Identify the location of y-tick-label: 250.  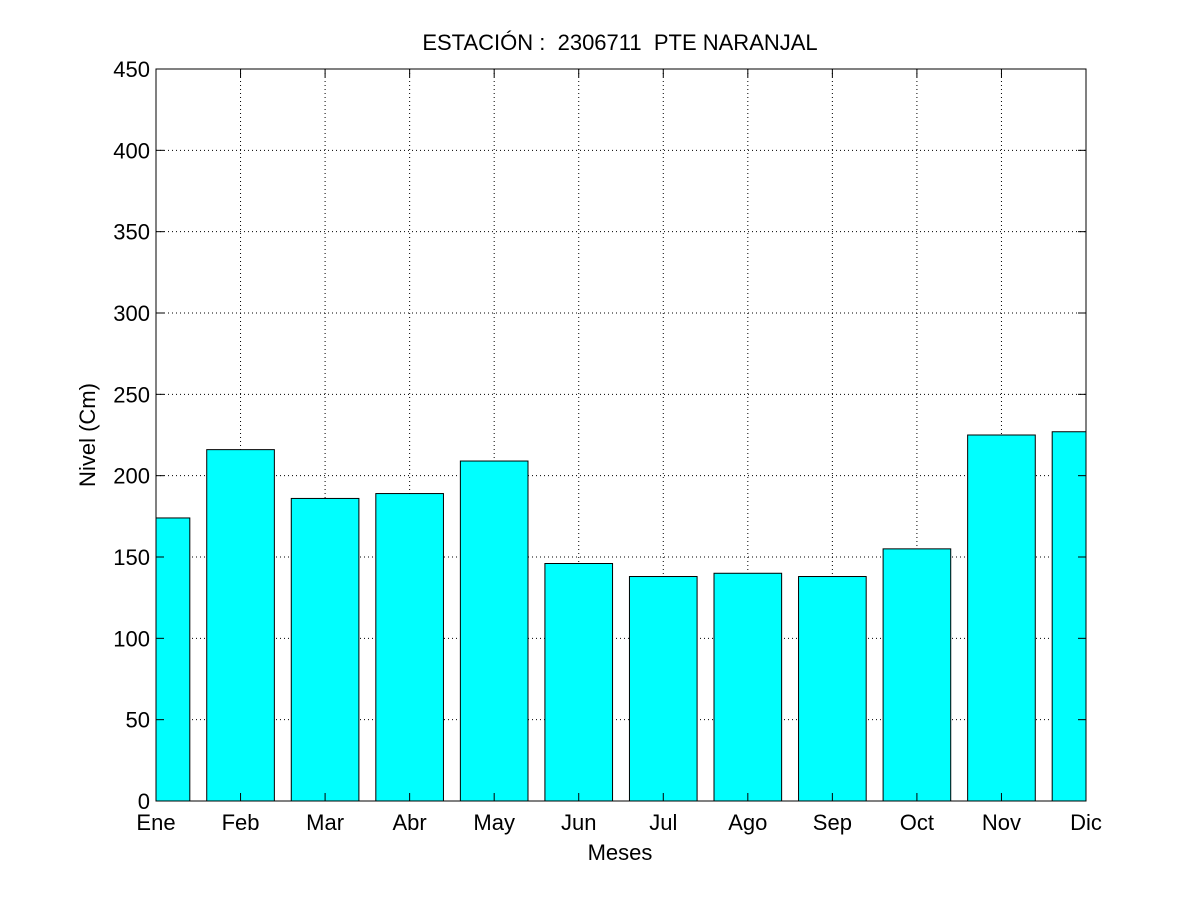
(131, 394).